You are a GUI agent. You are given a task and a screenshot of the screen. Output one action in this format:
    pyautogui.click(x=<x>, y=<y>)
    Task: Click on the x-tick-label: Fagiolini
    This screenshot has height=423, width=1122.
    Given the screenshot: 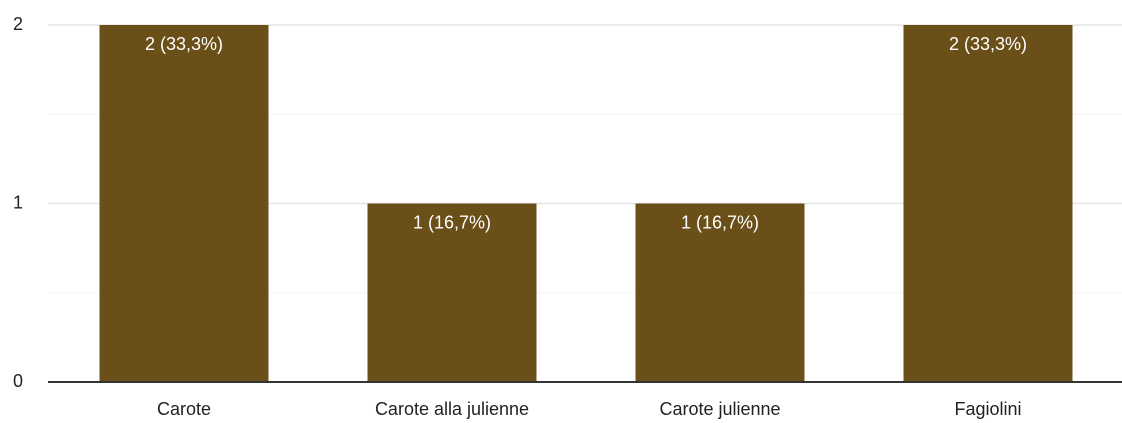 What is the action you would take?
    pyautogui.click(x=987, y=409)
    